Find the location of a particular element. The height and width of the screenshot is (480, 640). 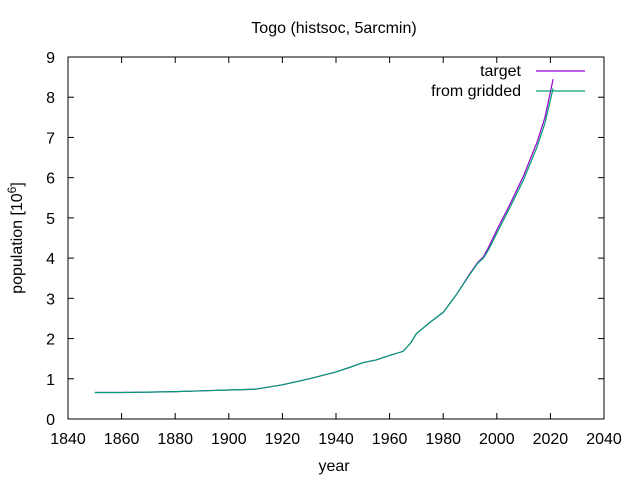

x-tick-label: 2020 is located at coordinates (551, 439).